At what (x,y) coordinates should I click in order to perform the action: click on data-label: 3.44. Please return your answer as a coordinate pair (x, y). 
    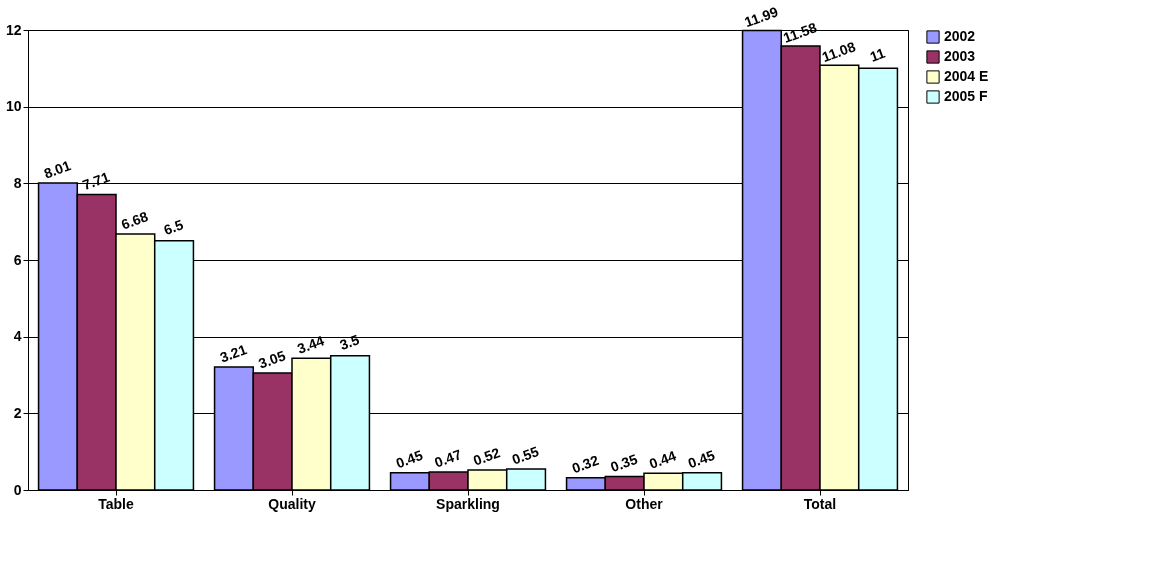
    Looking at the image, I should click on (311, 344).